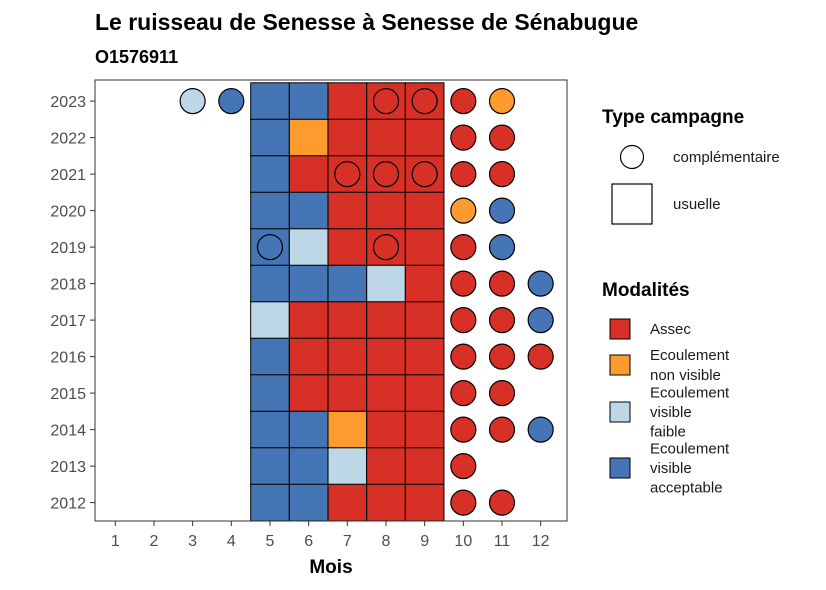 Image resolution: width=826 pixels, height=590 pixels. I want to click on legend-color-label: Ecoulement non visible, so click(690, 365).